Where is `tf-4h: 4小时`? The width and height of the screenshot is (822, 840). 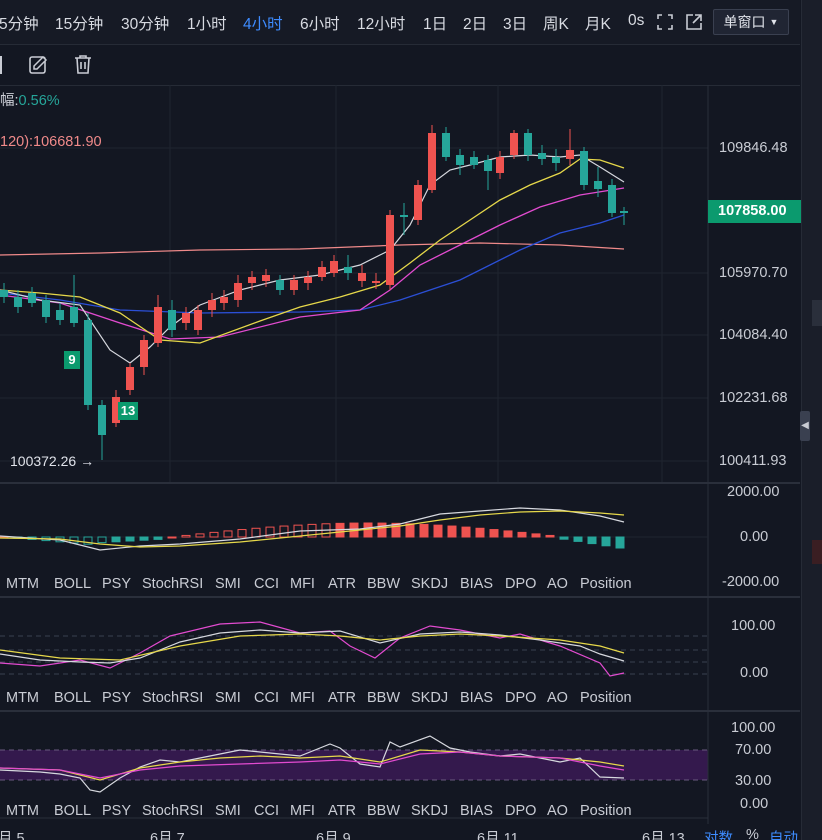
tf-4h: 4小时 is located at coordinates (263, 24).